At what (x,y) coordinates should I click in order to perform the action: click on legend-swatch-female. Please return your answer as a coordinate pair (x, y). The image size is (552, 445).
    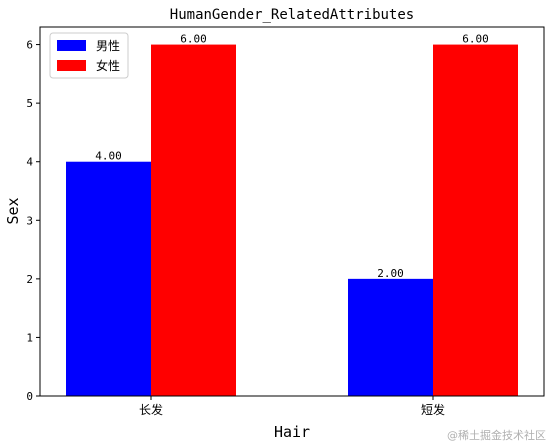
    Looking at the image, I should click on (71, 65).